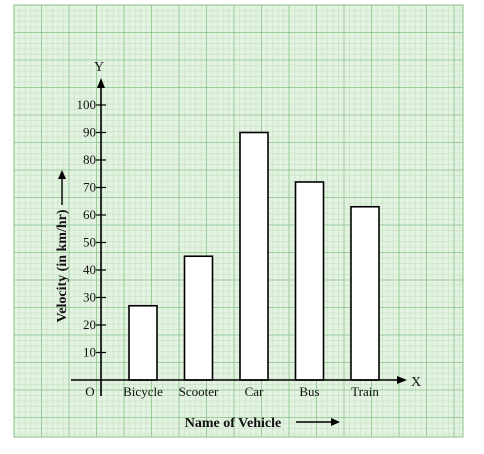  Describe the element at coordinates (198, 318) in the screenshot. I see `bar-scooter` at that location.